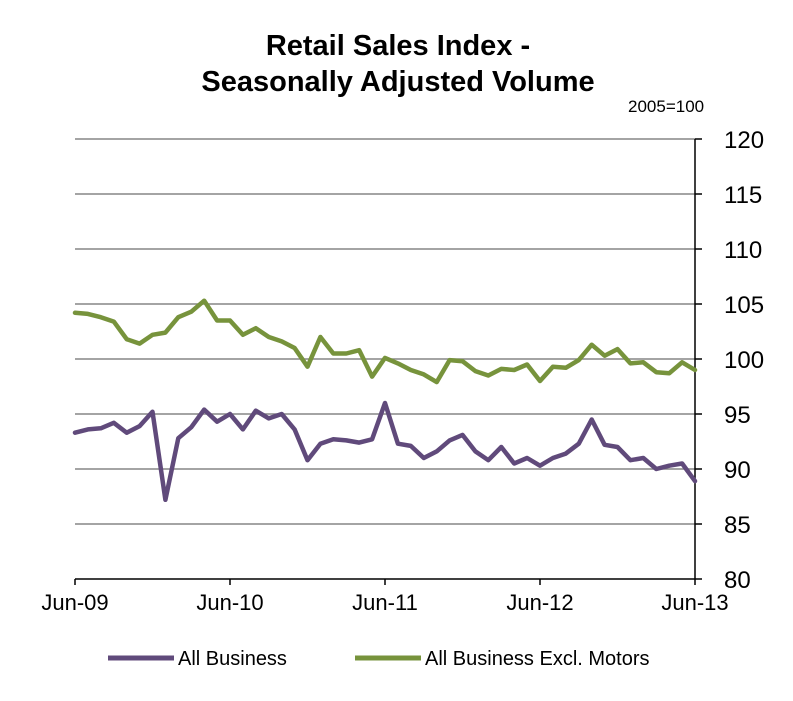 The image size is (793, 701). I want to click on x-tick-label: Jun-11, so click(385, 602).